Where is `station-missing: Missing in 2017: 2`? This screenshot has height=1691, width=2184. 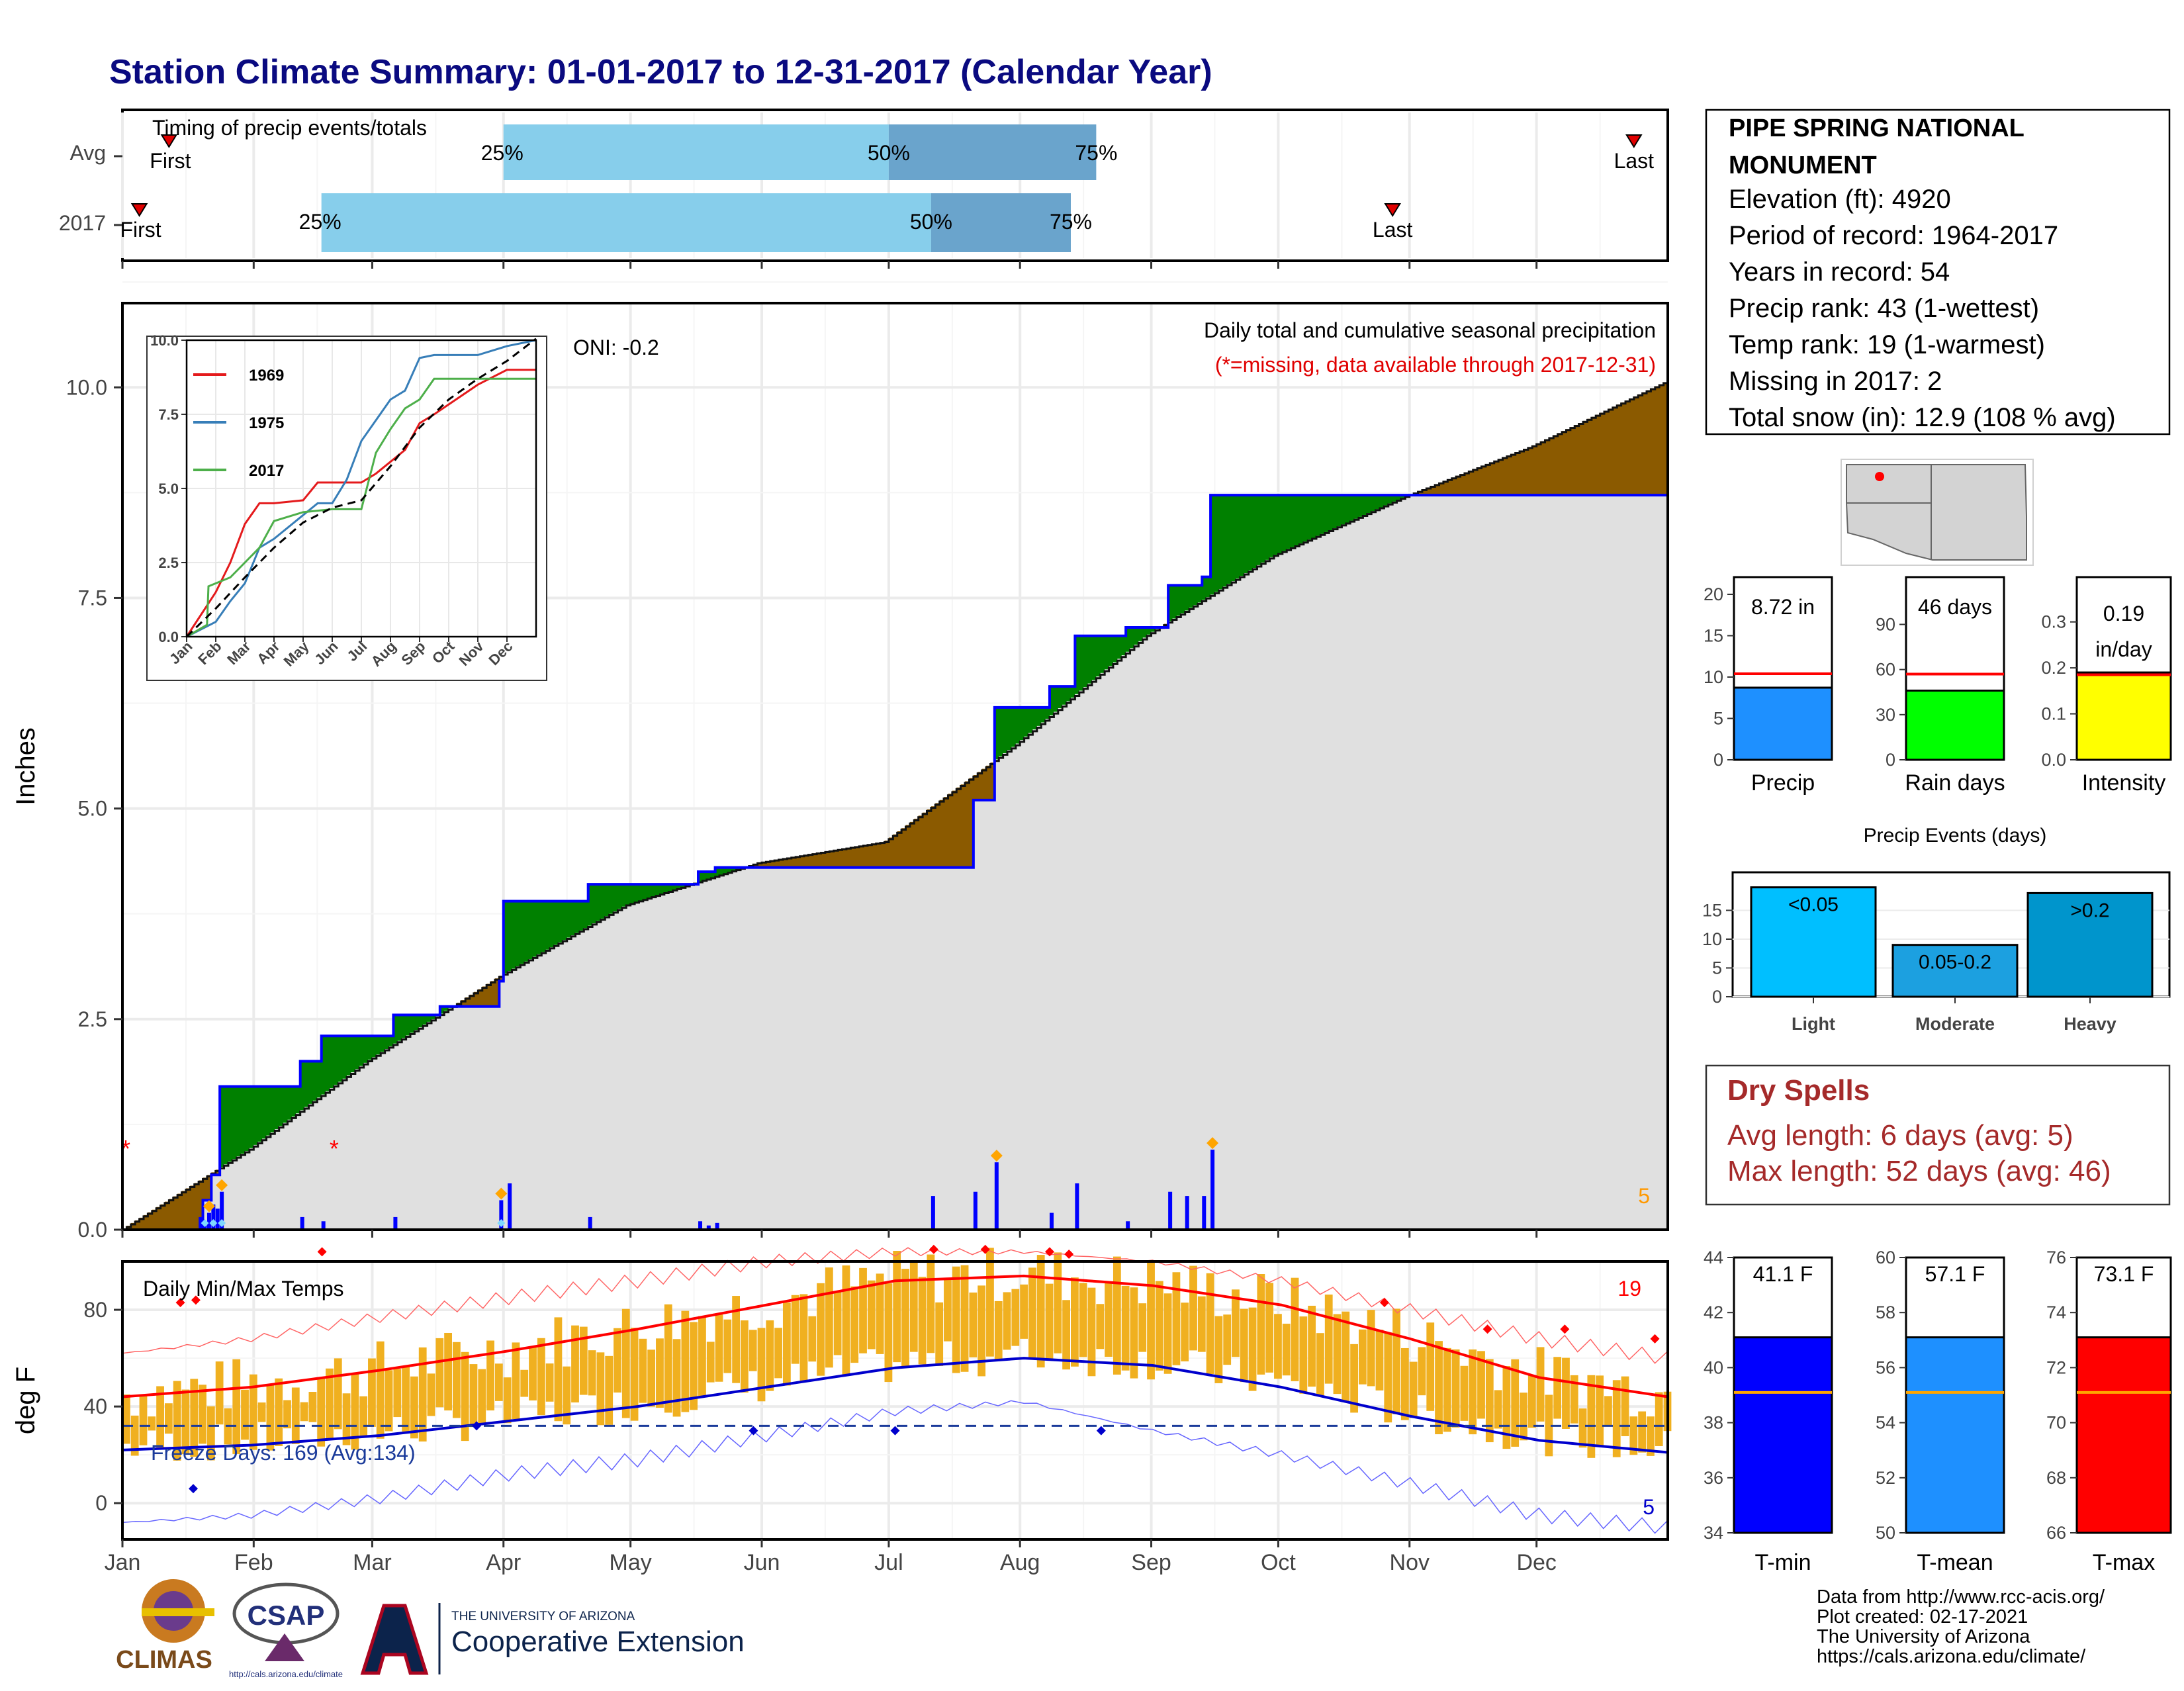
station-missing: Missing in 2017: 2 is located at coordinates (1835, 381).